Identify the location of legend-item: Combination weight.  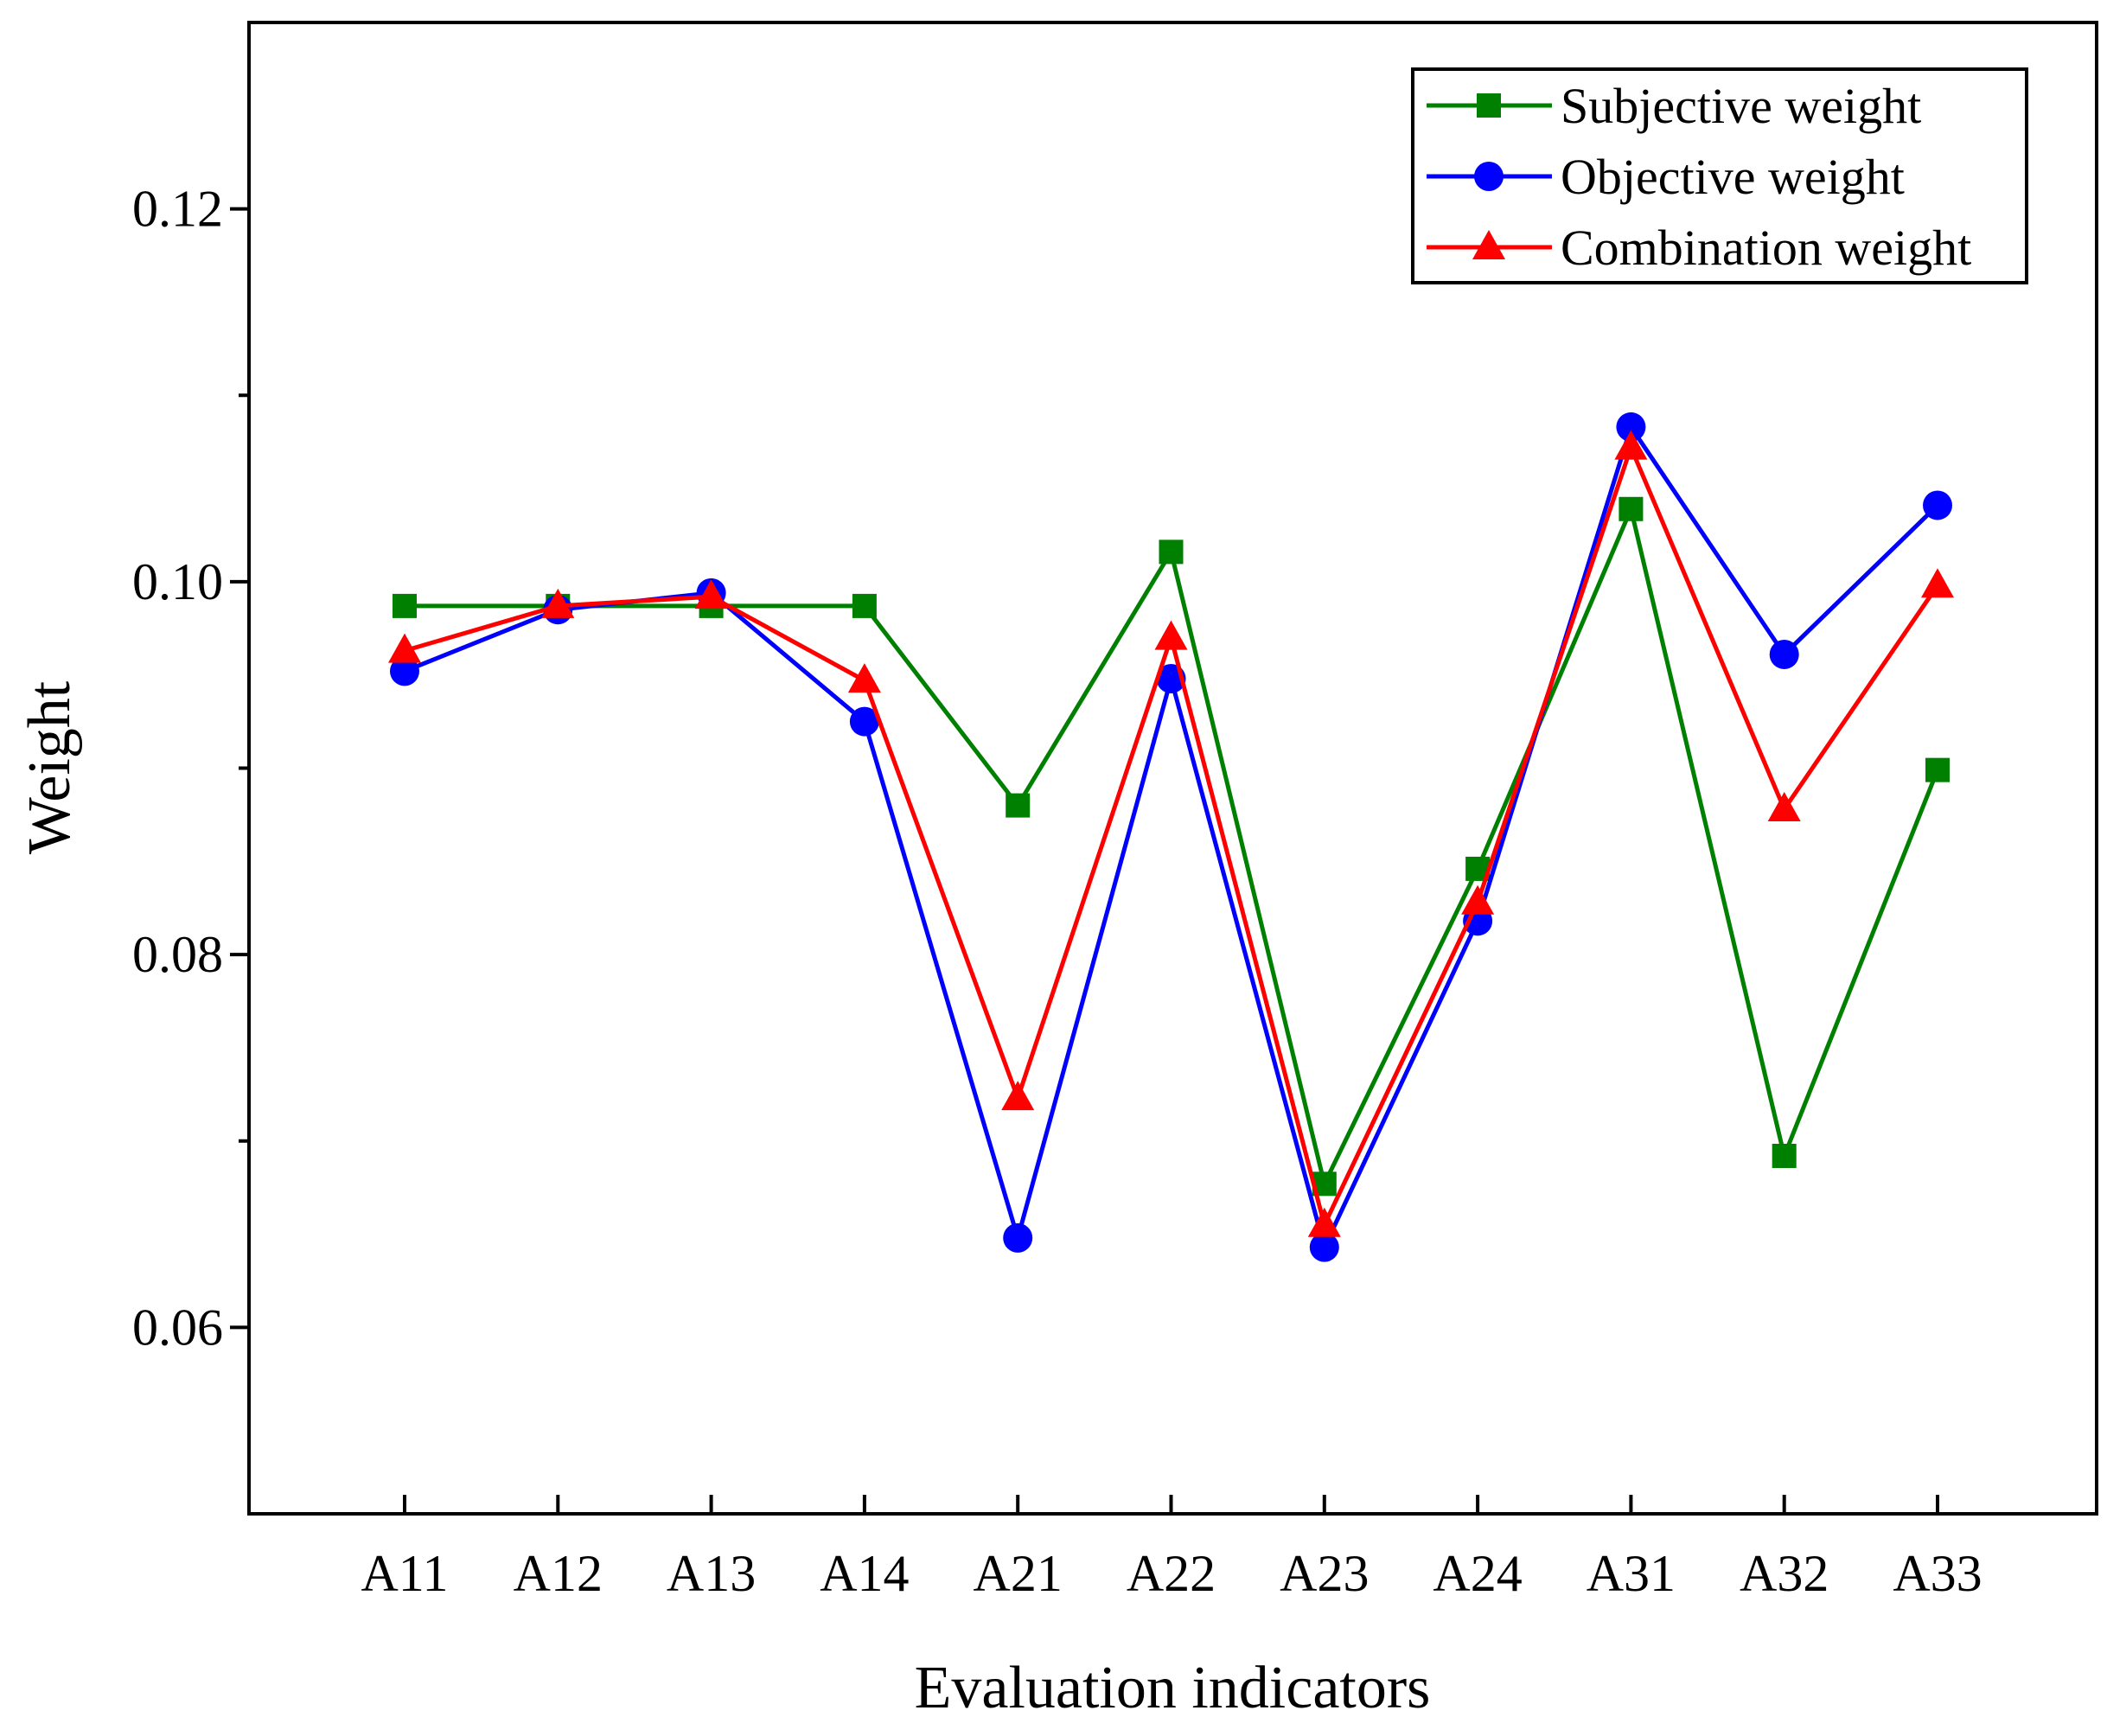
(1699, 248).